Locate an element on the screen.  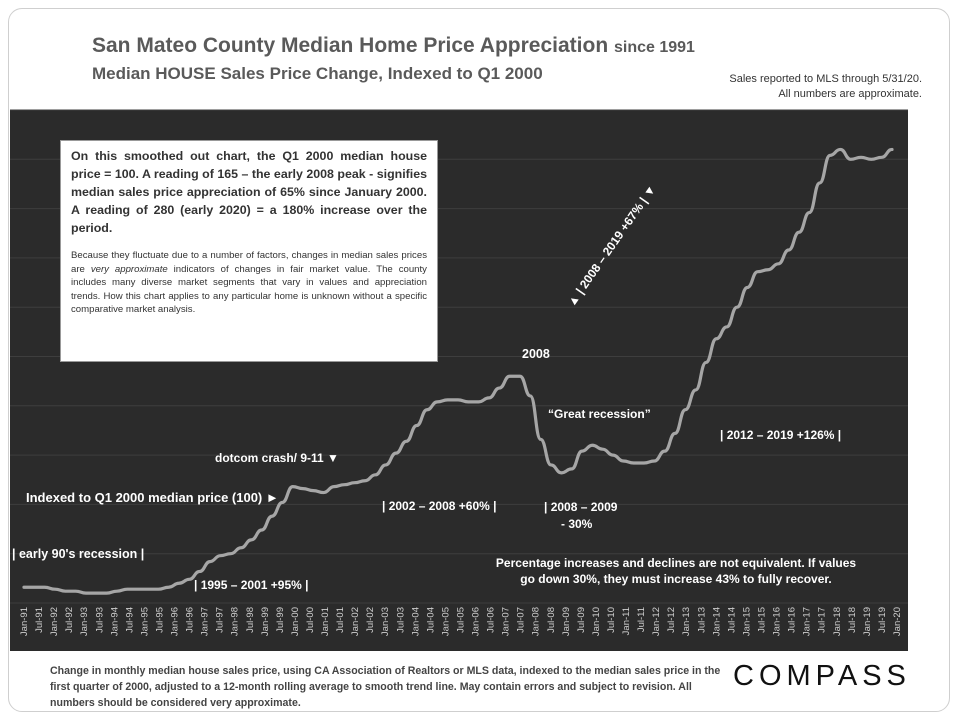
x-tick-label: Jul-18 is located at coordinates (852, 620).